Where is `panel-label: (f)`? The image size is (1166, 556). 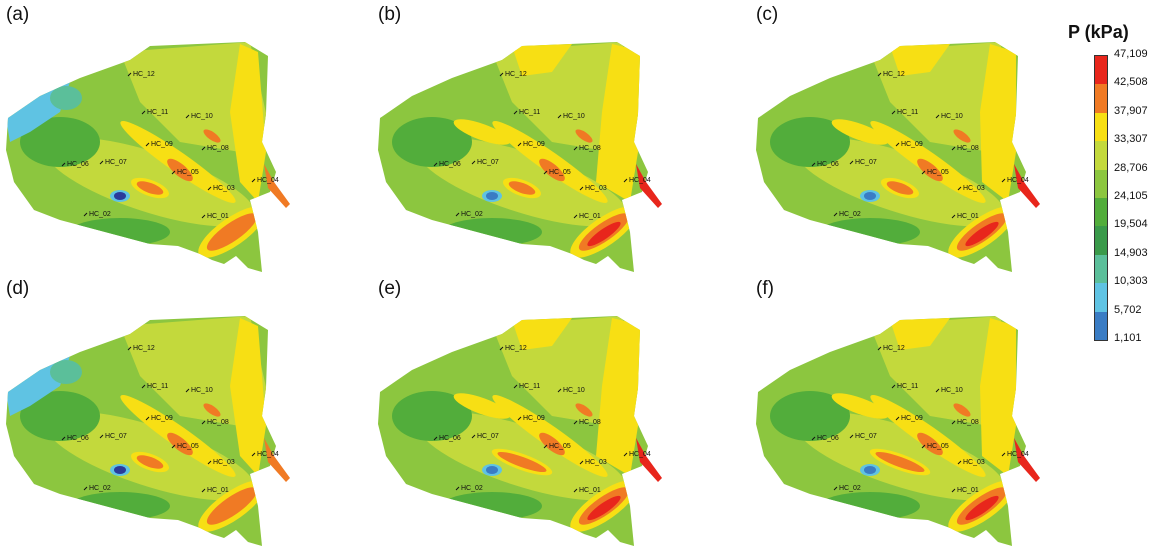
panel-label: (f) is located at coordinates (765, 288).